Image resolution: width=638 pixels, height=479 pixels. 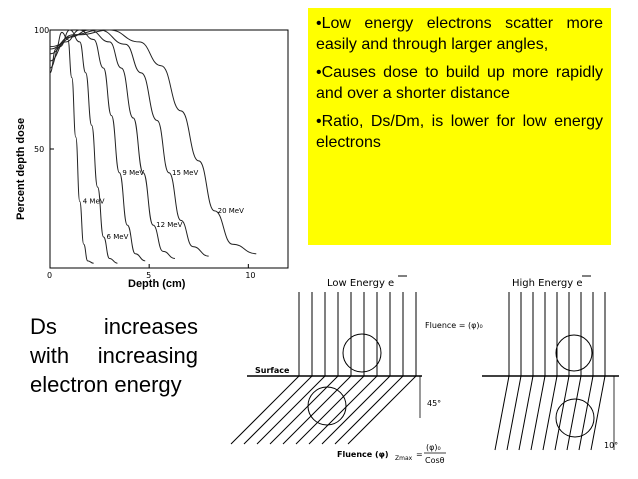 I want to click on surface-label: Surface, so click(x=272, y=370).